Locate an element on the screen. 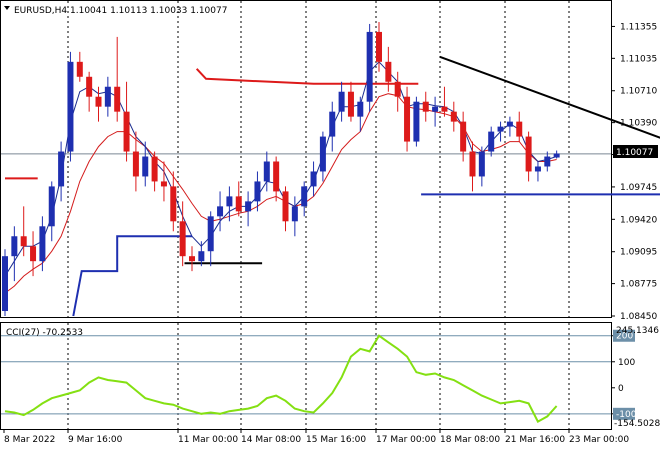  price-tick-label: 1.09095 is located at coordinates (638, 253).